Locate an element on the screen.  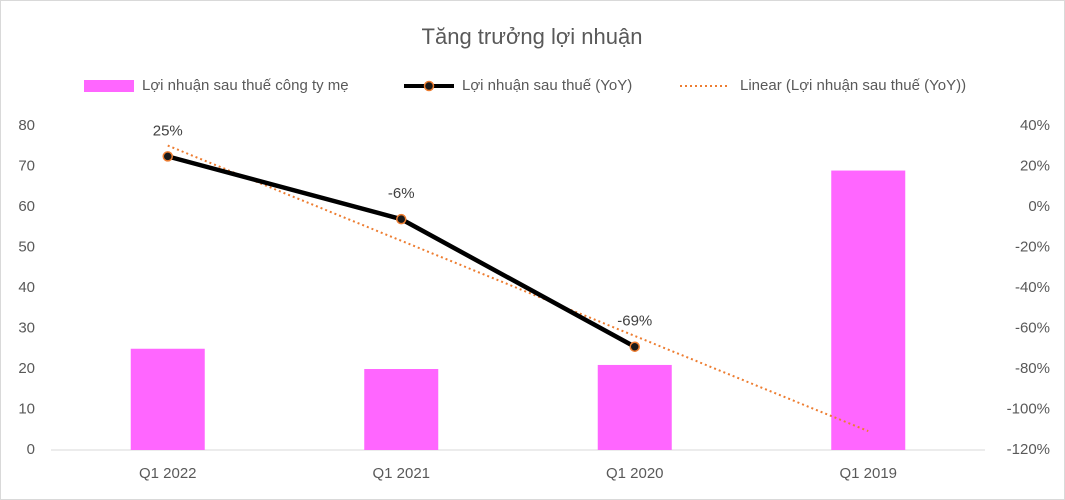
y2-tick-label: -100% is located at coordinates (1028, 408).